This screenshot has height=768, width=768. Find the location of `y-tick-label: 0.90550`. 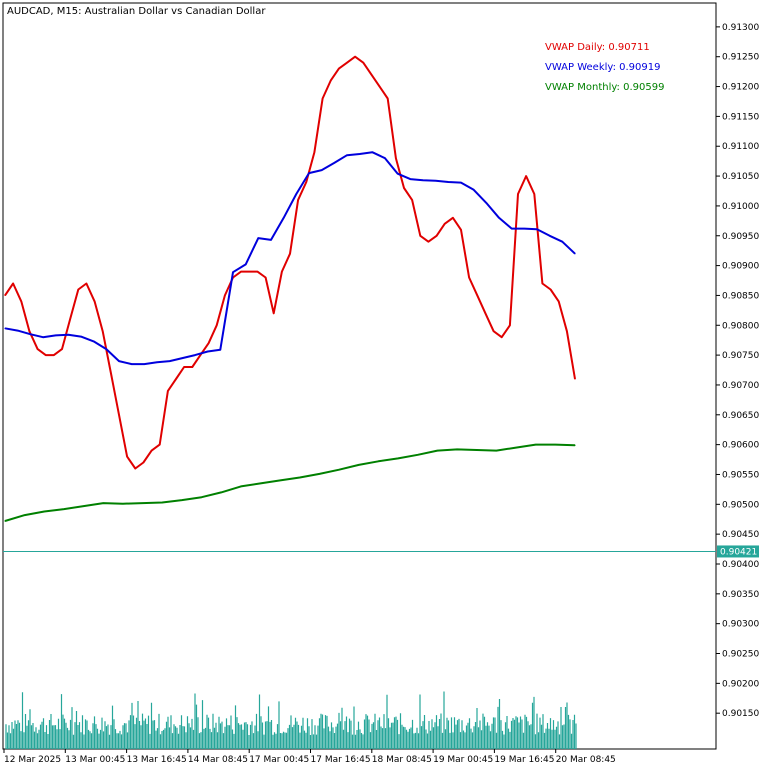

y-tick-label: 0.90550 is located at coordinates (740, 475).